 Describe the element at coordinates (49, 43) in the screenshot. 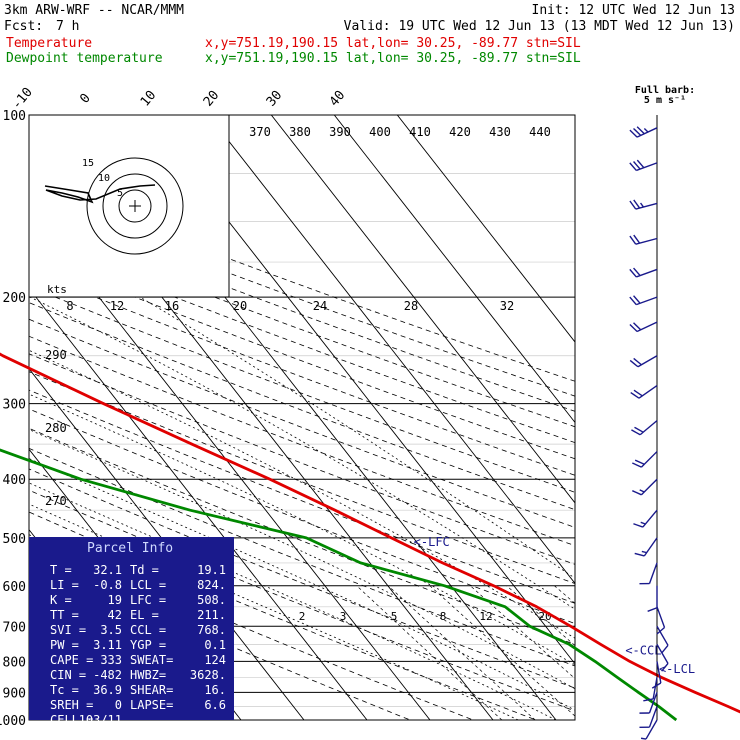

I see `temperature-legend: Temperature` at that location.